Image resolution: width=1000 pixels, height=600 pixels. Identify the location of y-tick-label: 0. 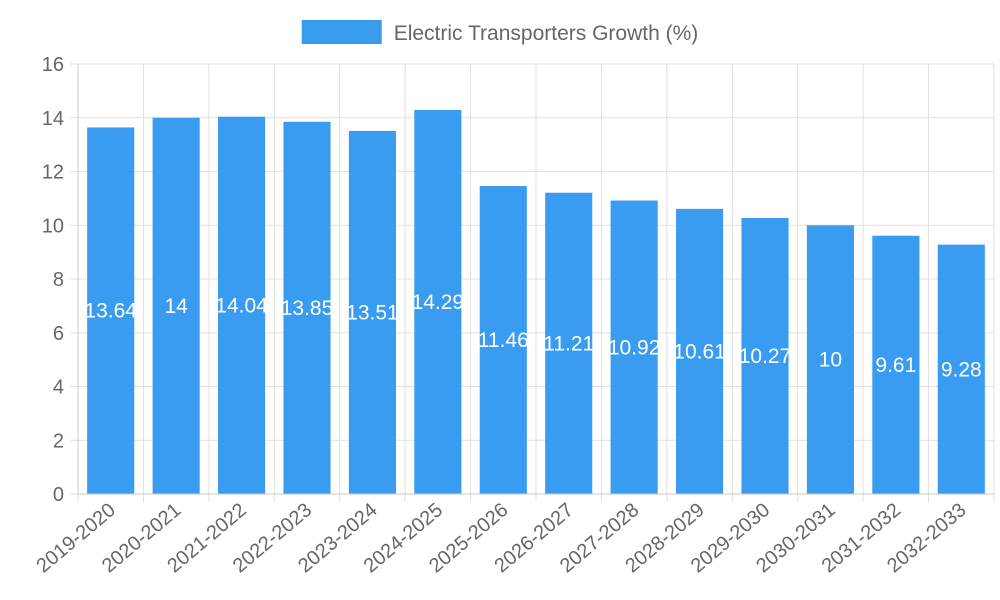
(58, 495).